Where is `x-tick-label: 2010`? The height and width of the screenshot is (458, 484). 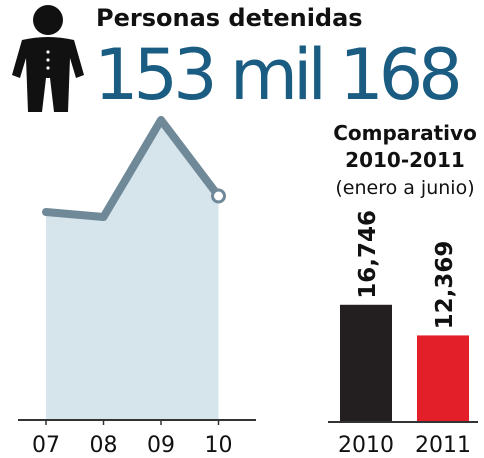 x-tick-label: 2010 is located at coordinates (366, 445).